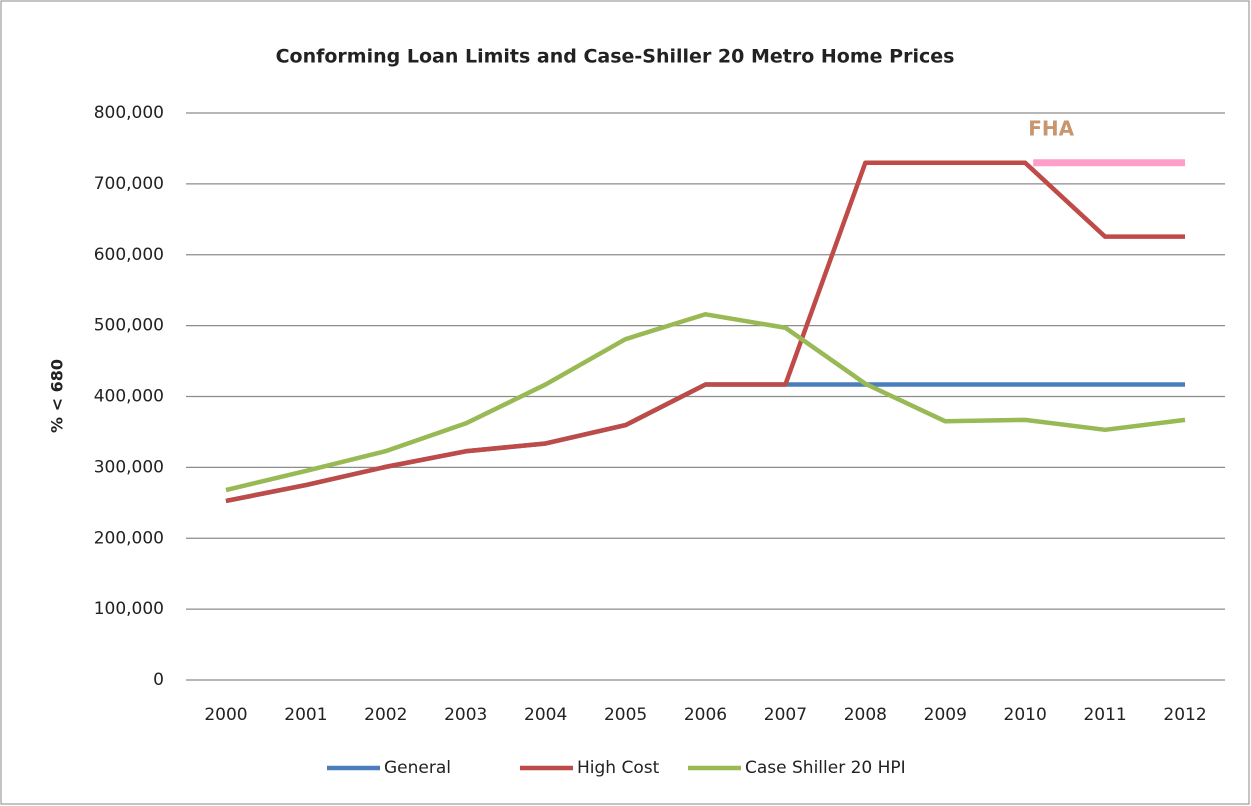 This screenshot has height=806, width=1251. Describe the element at coordinates (158, 680) in the screenshot. I see `y-tick-label: 0` at that location.